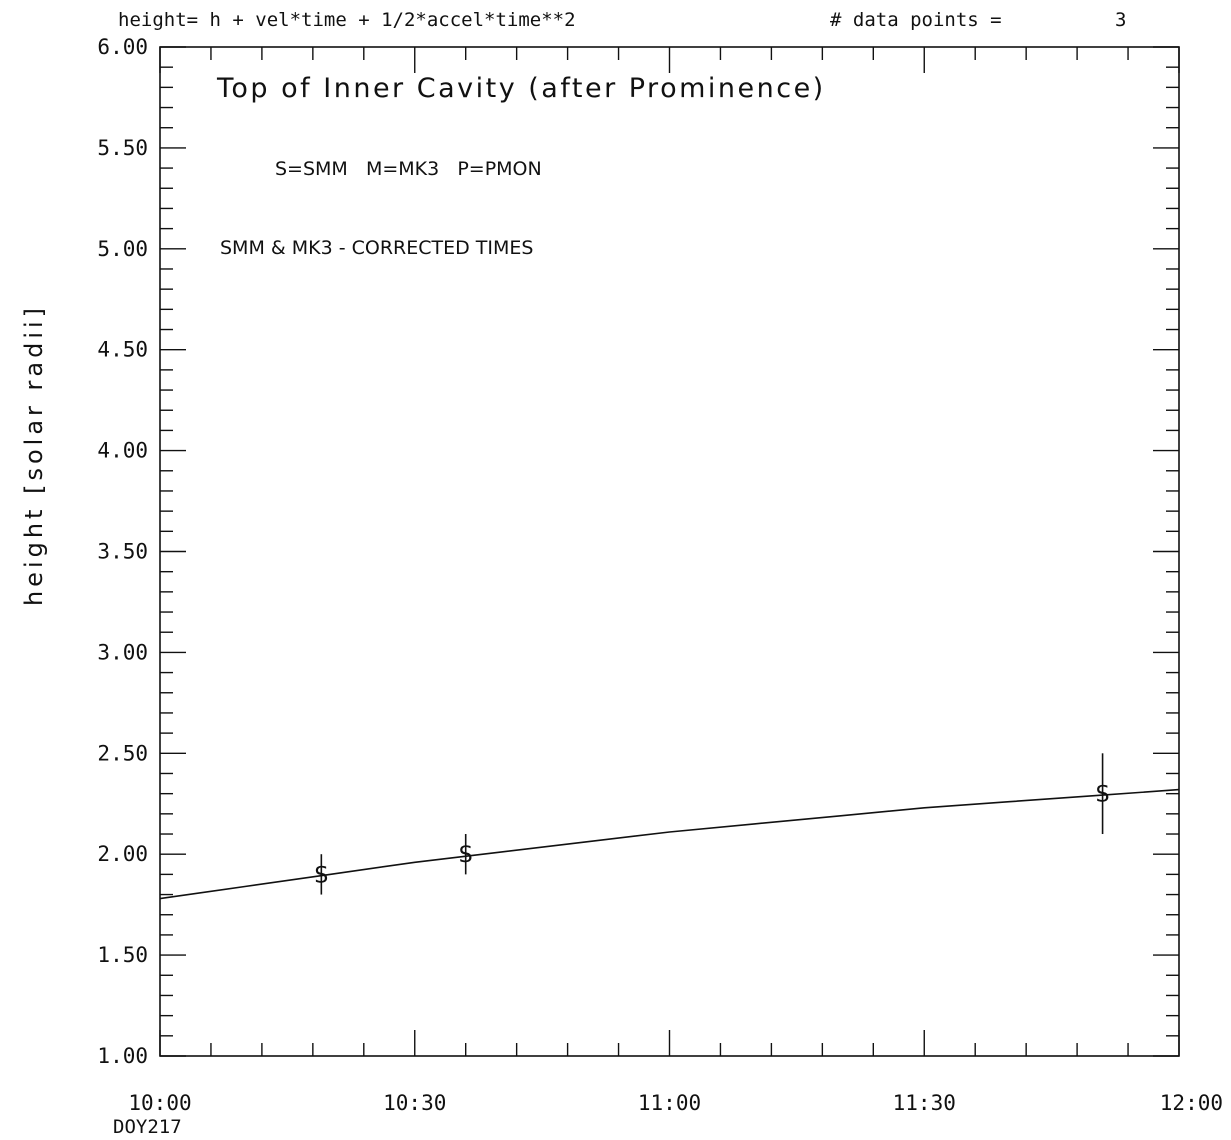 Image resolution: width=1231 pixels, height=1140 pixels. What do you see at coordinates (347, 20) in the screenshot?
I see `header-formula: height= h + vel*time + 1/2*accel*time**2` at bounding box center [347, 20].